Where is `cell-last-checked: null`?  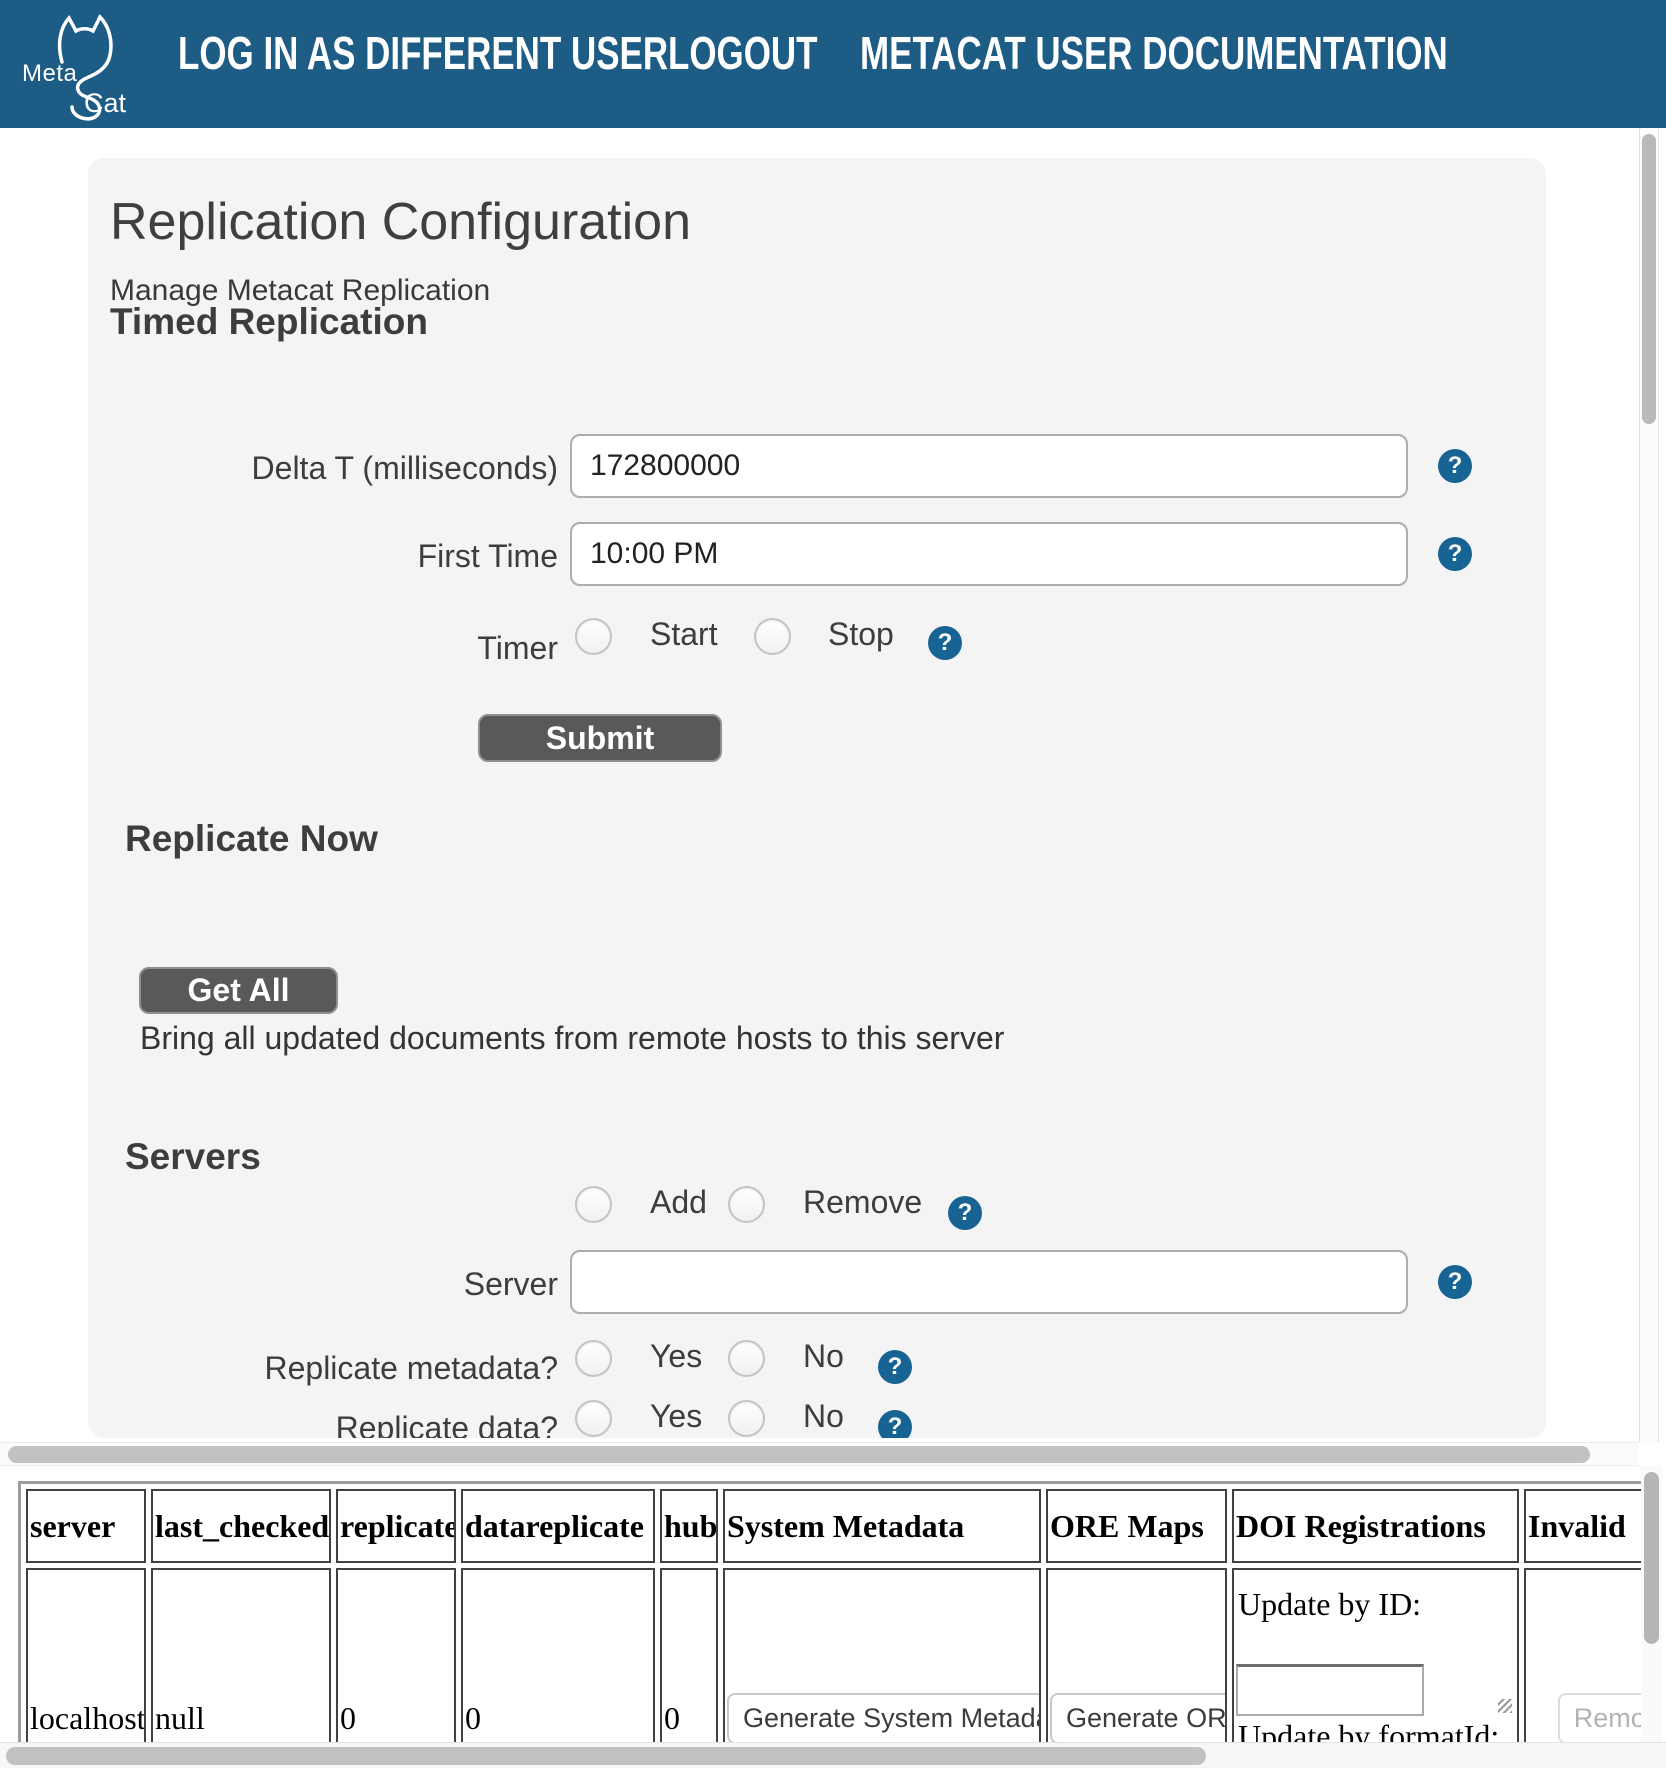
cell-last-checked: null is located at coordinates (241, 1655).